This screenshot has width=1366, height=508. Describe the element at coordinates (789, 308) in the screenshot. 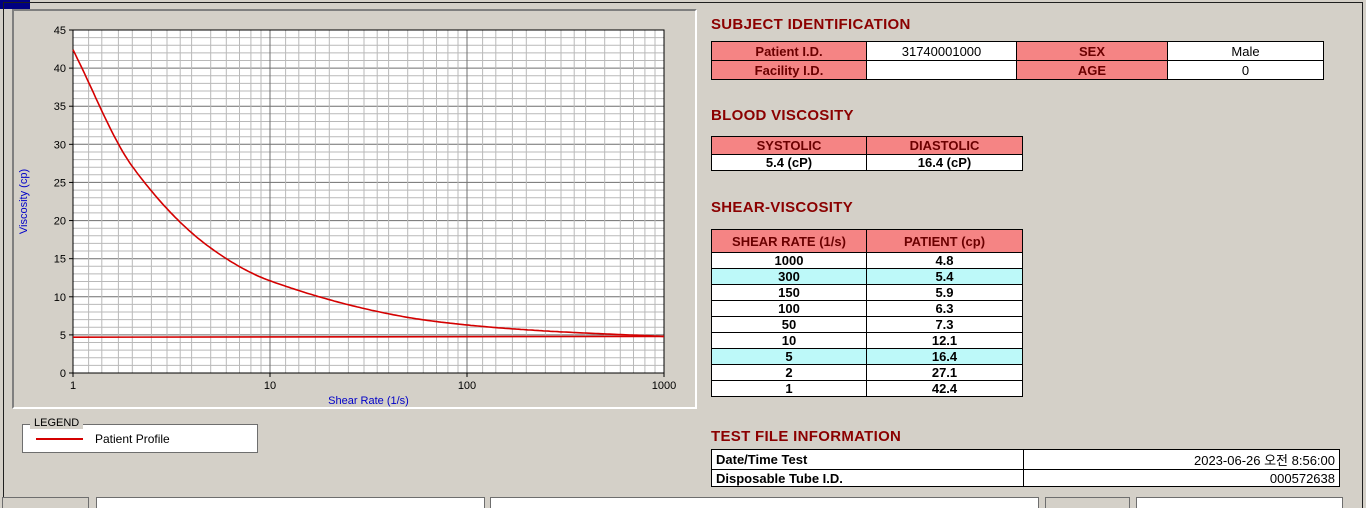

I see `shear-rate-cell: 100` at that location.